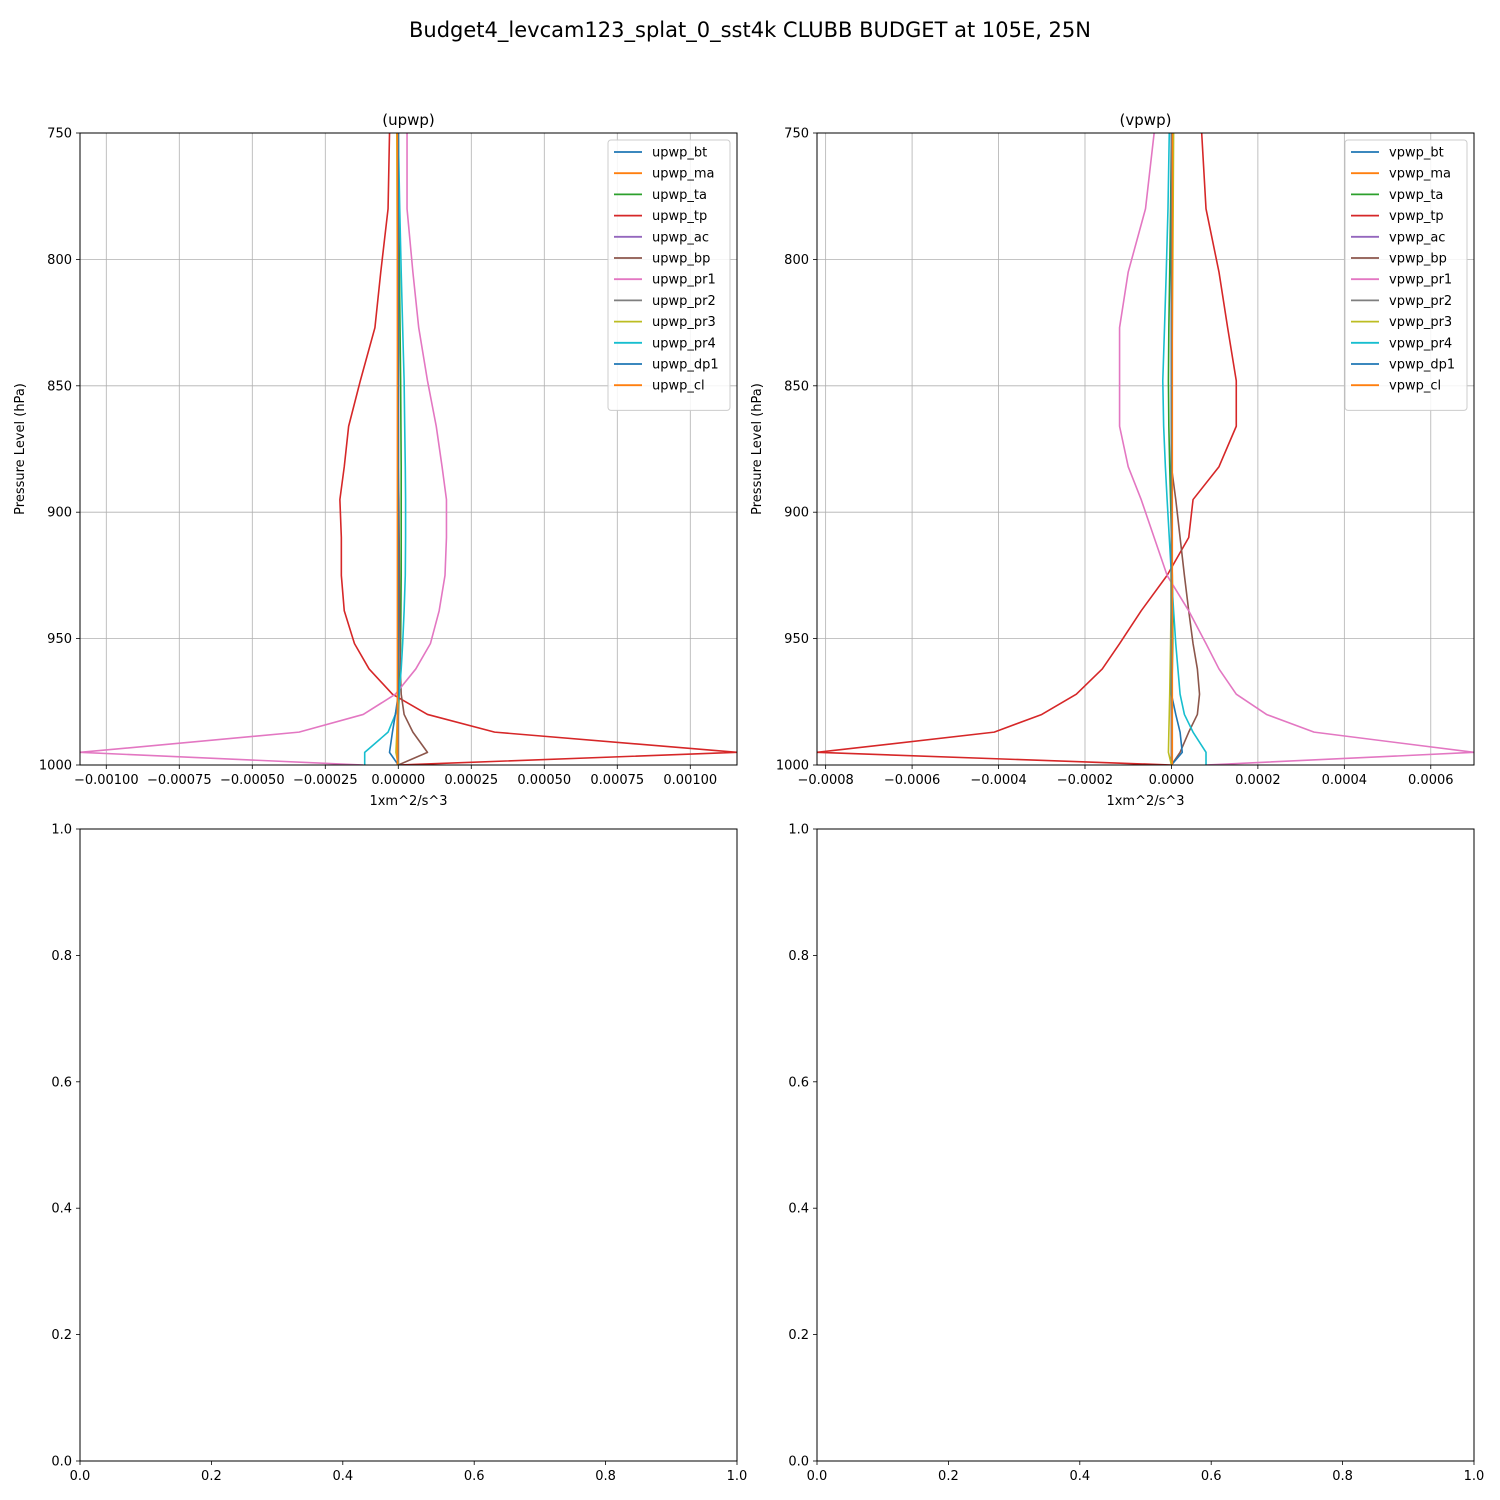 This screenshot has height=1500, width=1500. I want to click on legend-label: upwp_dp1, so click(685, 365).